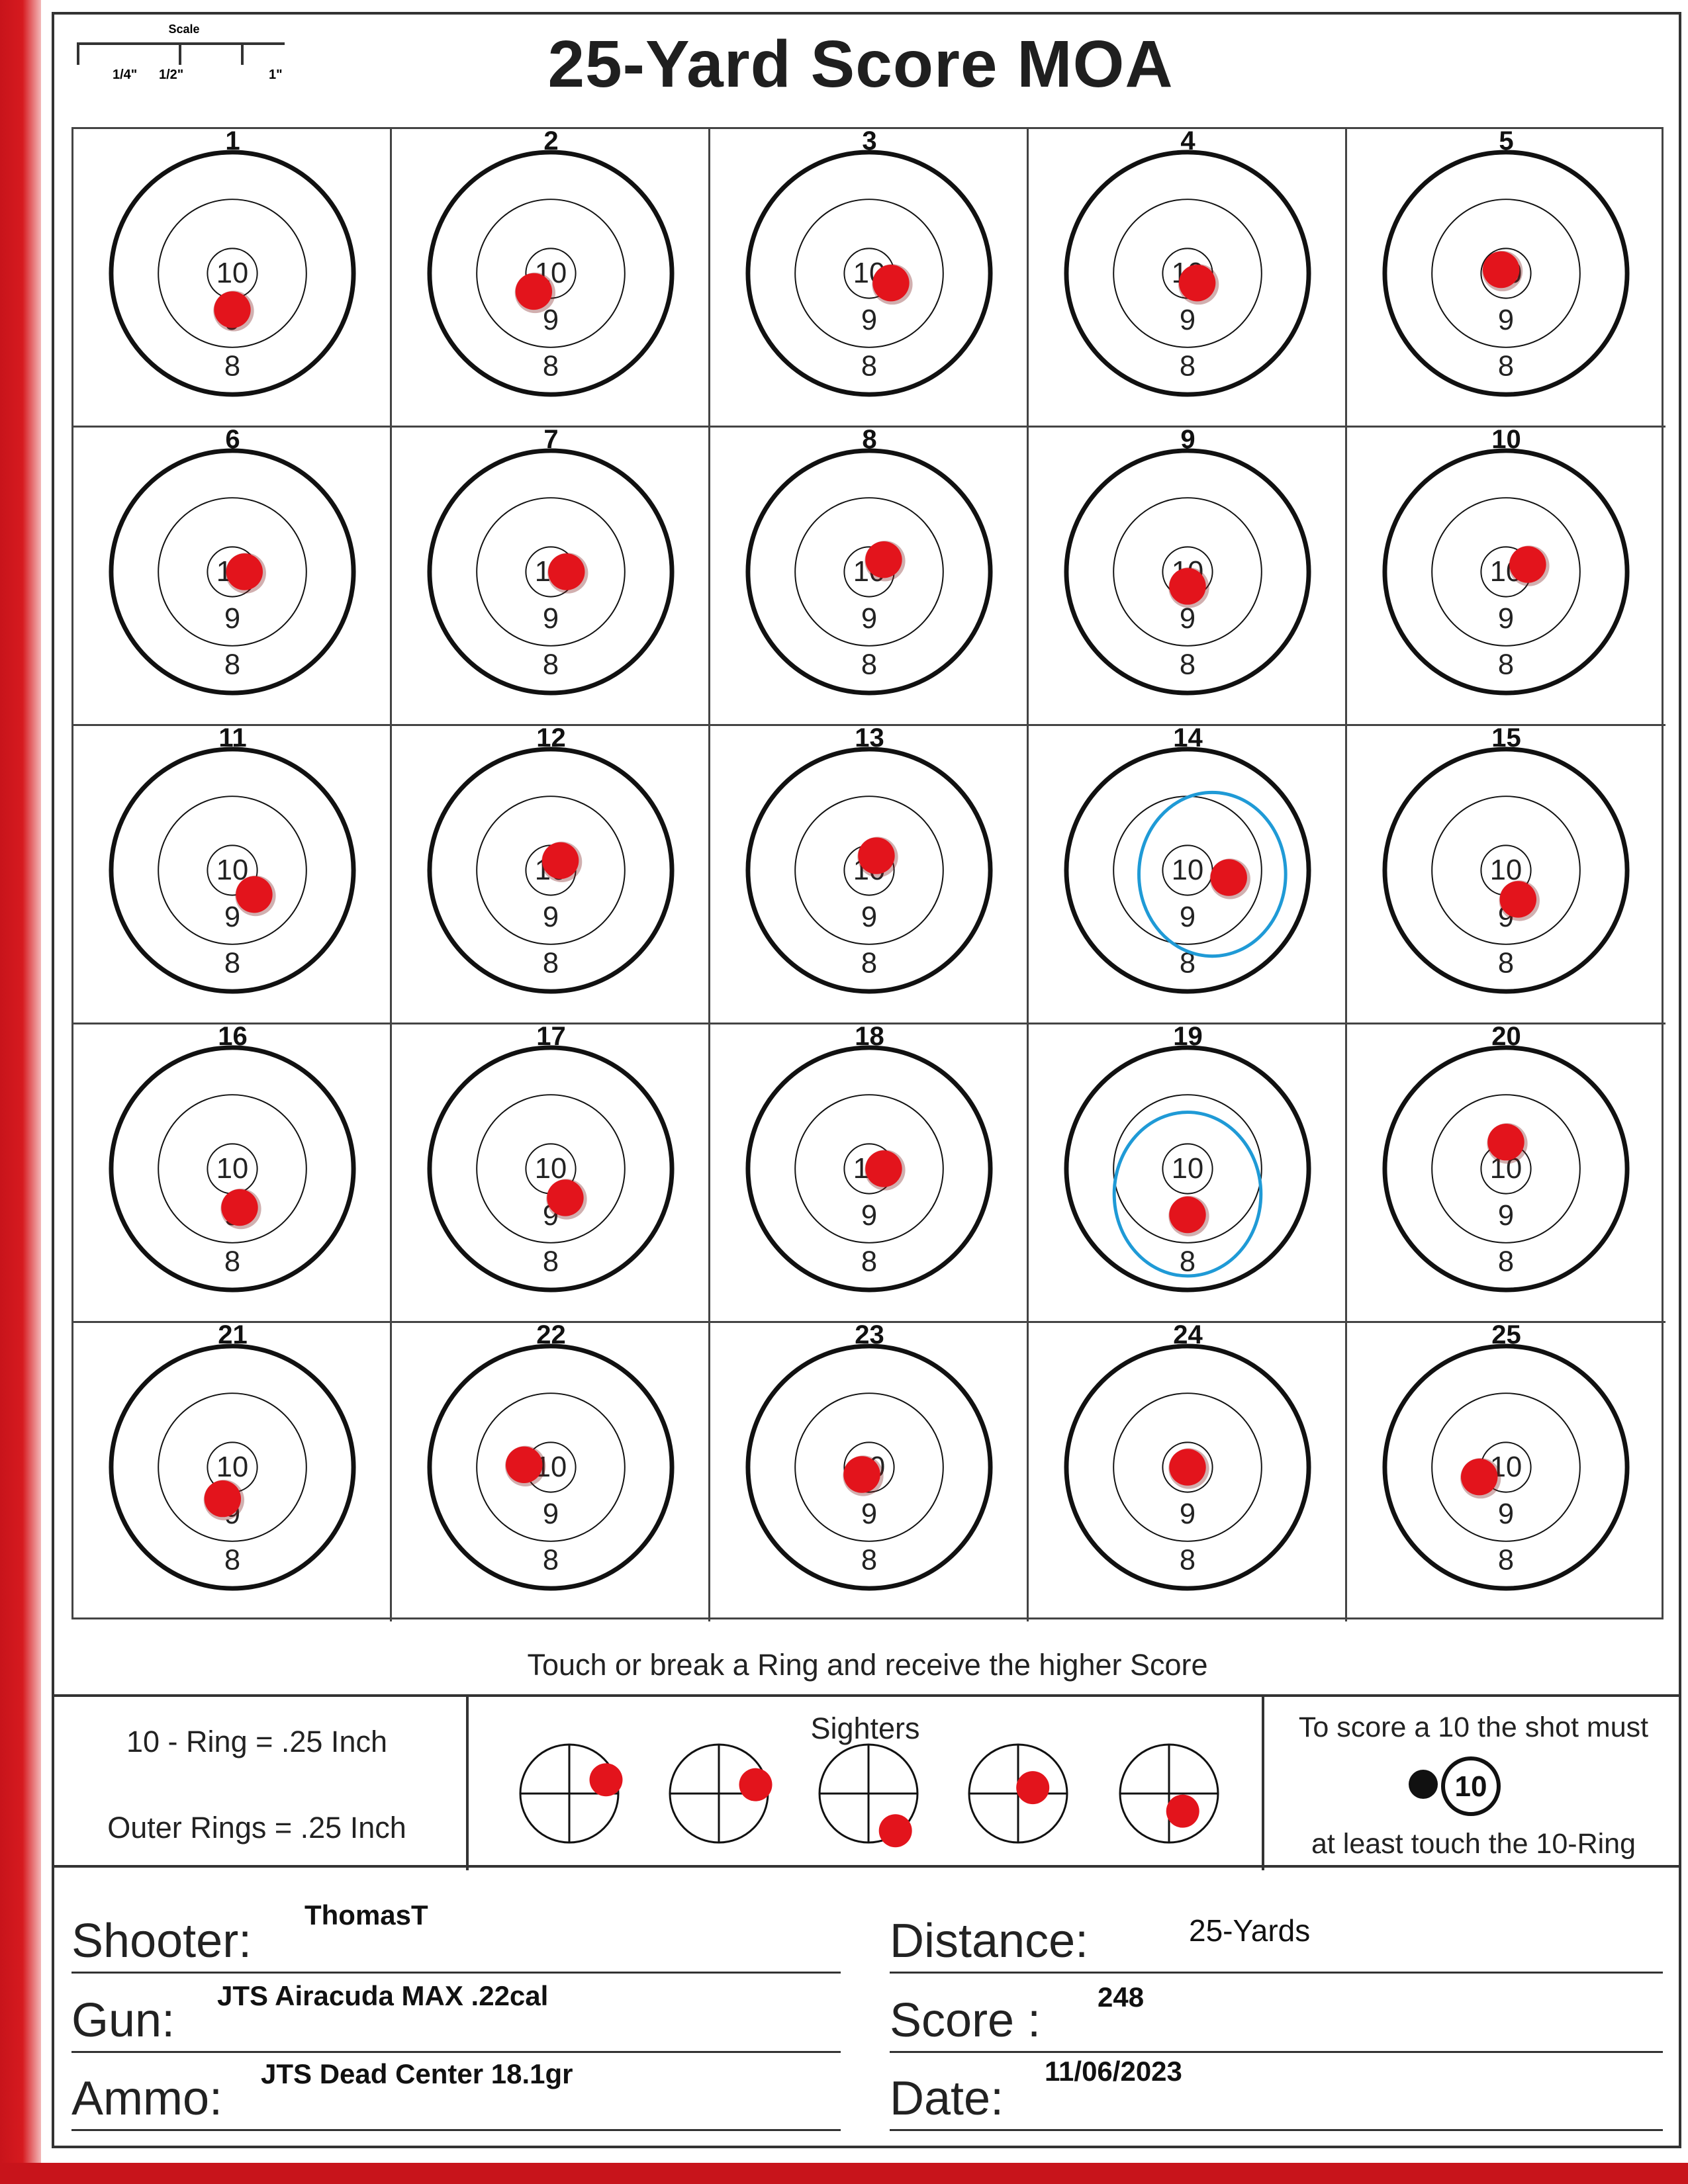  Describe the element at coordinates (1276, 2052) in the screenshot. I see `score-line` at that location.